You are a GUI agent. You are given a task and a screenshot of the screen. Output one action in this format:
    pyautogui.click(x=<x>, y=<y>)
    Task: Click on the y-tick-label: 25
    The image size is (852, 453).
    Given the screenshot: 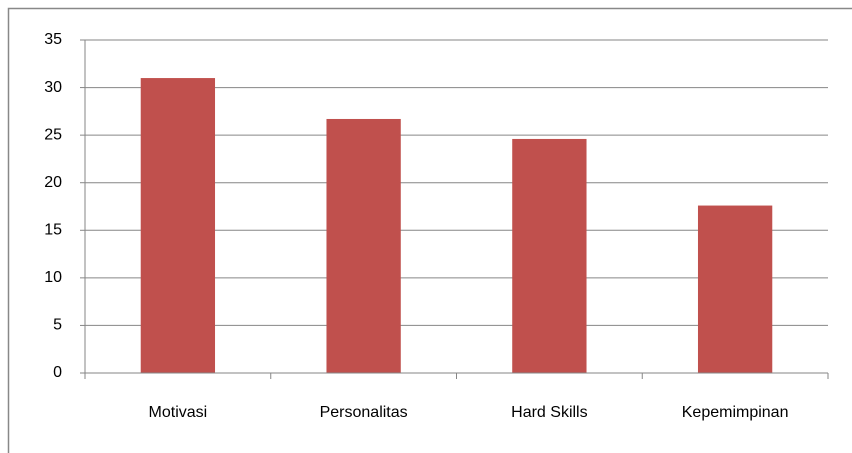 What is the action you would take?
    pyautogui.click(x=53, y=134)
    